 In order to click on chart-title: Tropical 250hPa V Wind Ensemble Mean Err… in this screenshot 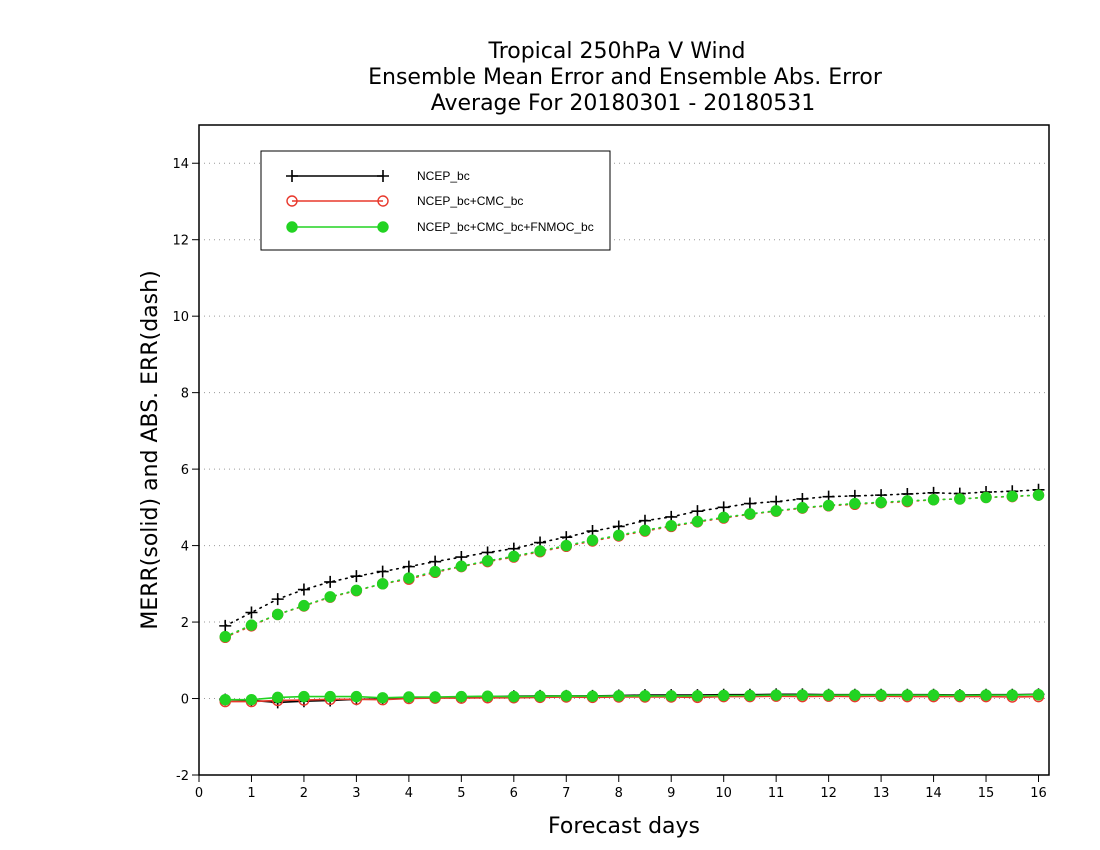, I will do `click(625, 77)`.